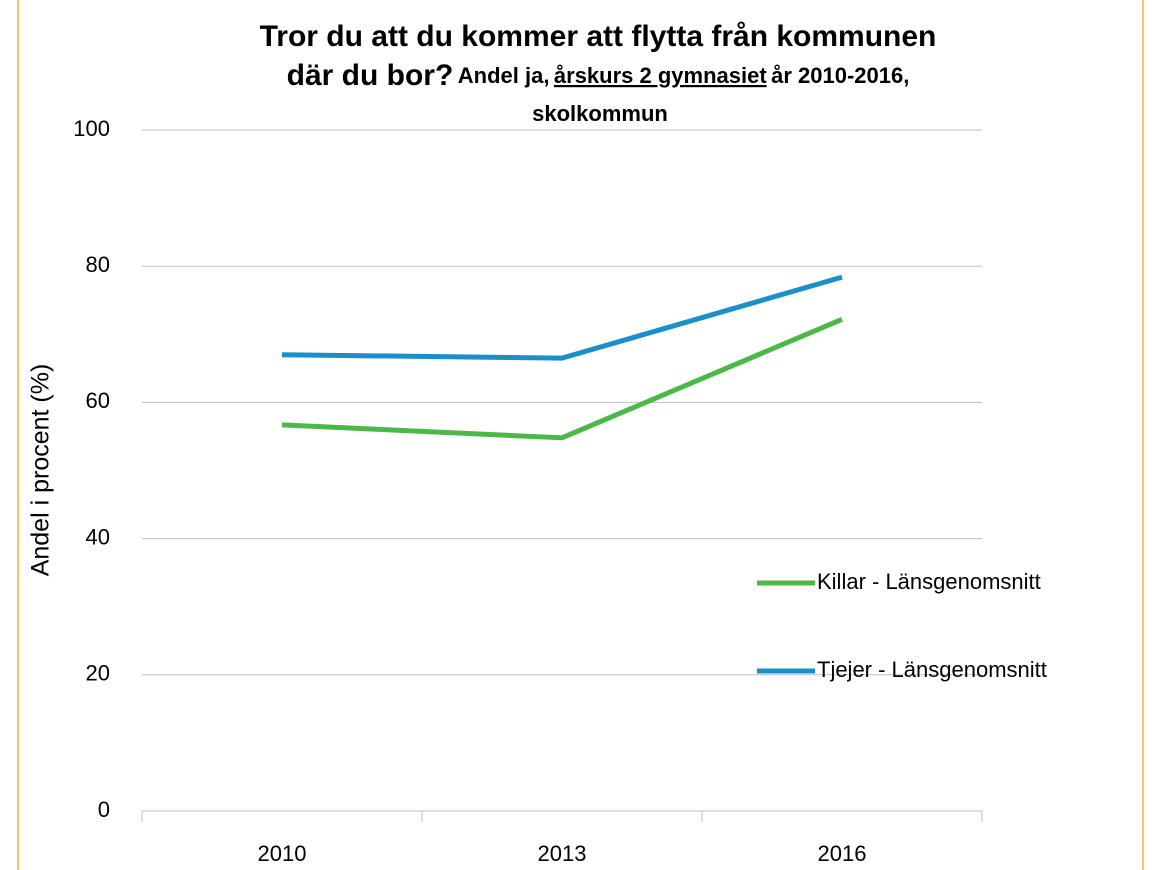 This screenshot has height=870, width=1163. What do you see at coordinates (282, 853) in the screenshot?
I see `x-tick-label: 2010` at bounding box center [282, 853].